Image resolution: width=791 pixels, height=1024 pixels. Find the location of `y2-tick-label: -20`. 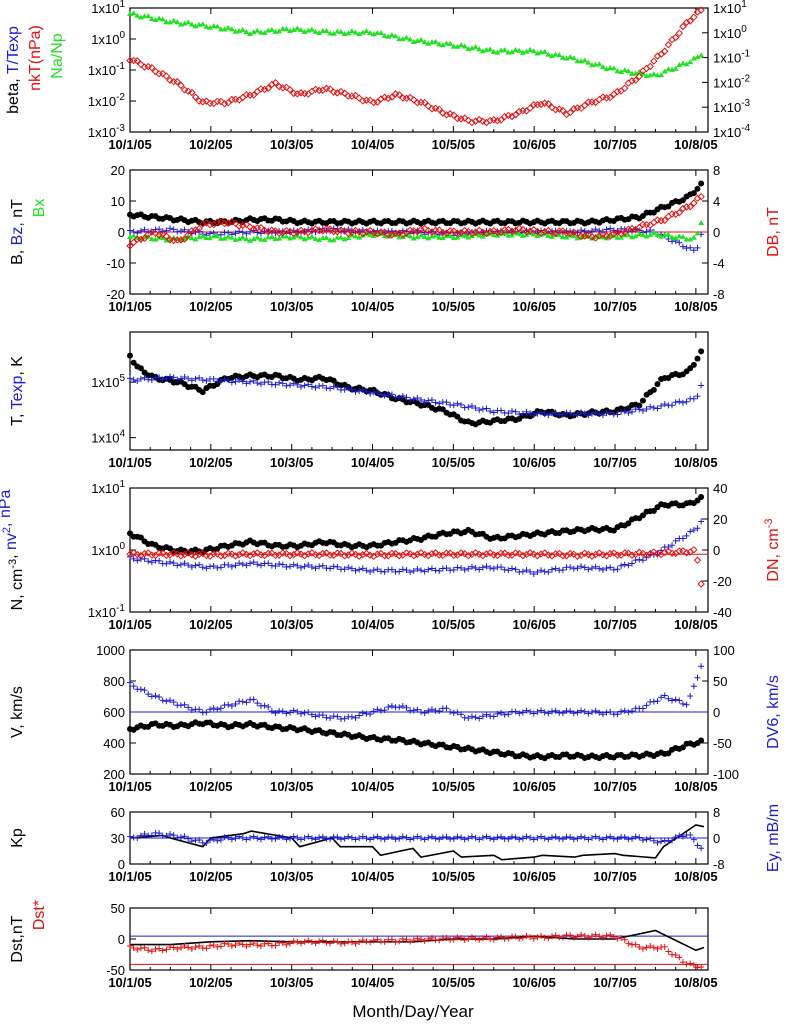

y2-tick-label: -20 is located at coordinates (722, 581).